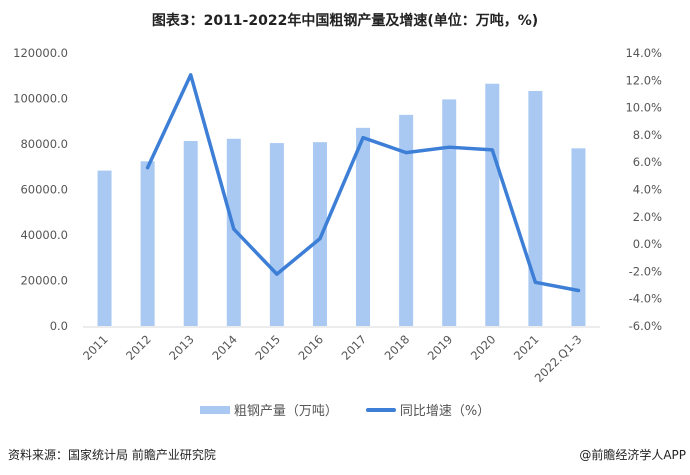  I want to click on x-tick-label: 2012, so click(138, 347).